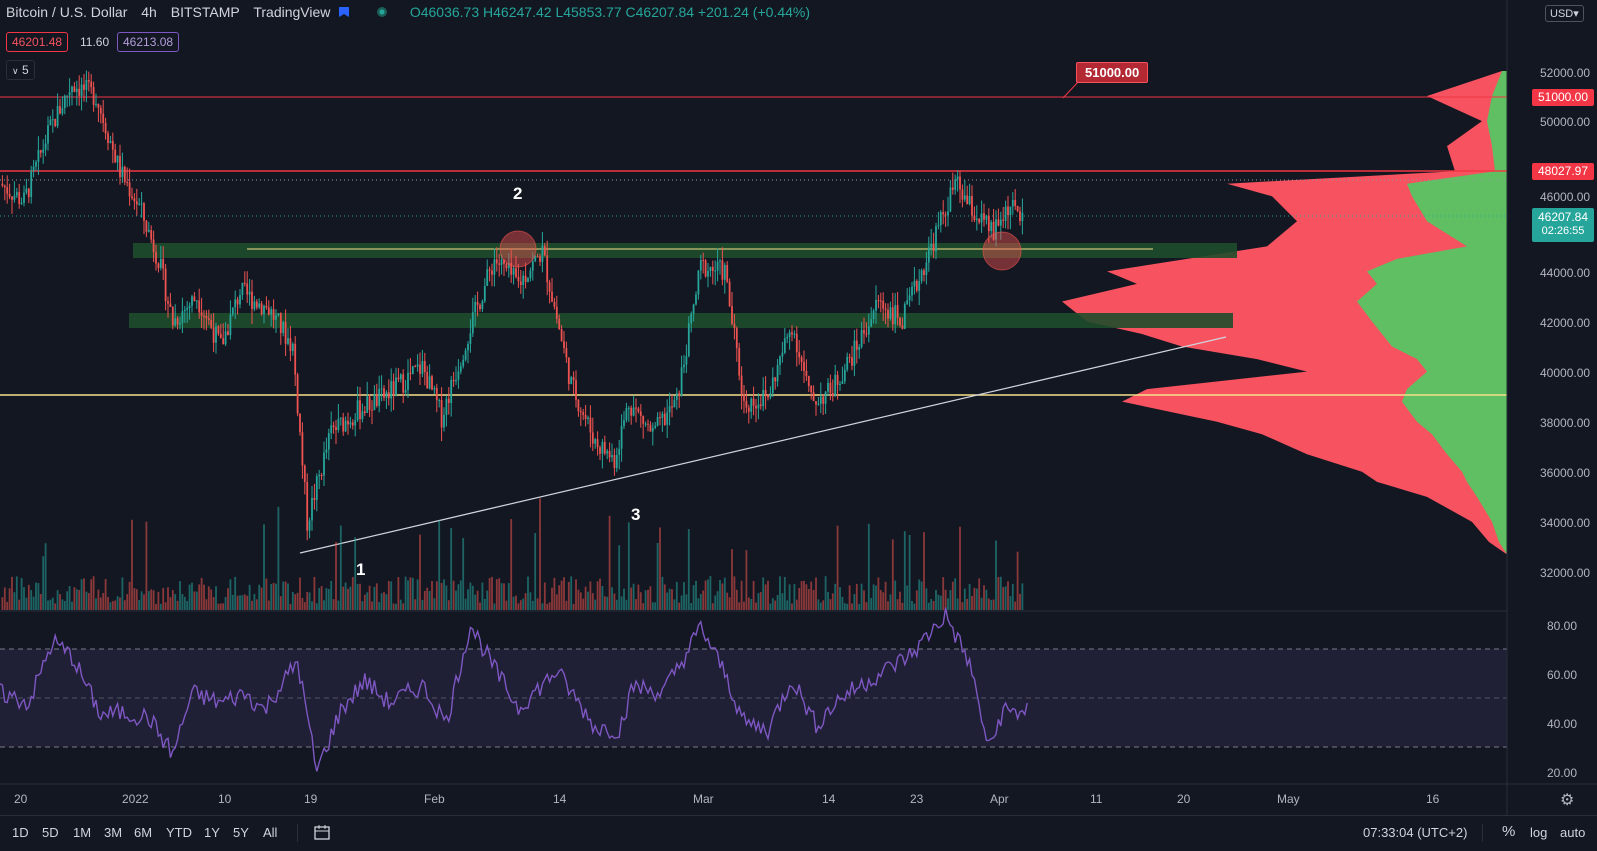  What do you see at coordinates (82, 832) in the screenshot?
I see `timeframe-1m: 1M` at bounding box center [82, 832].